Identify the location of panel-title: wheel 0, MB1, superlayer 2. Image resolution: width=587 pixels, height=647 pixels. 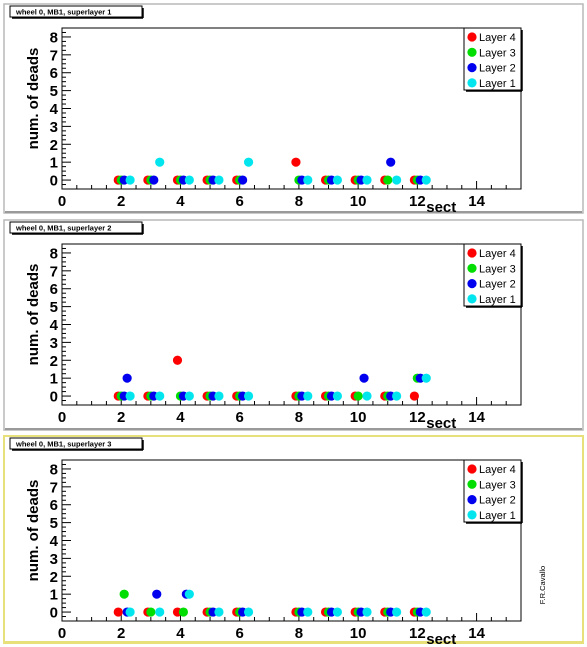
(63, 228).